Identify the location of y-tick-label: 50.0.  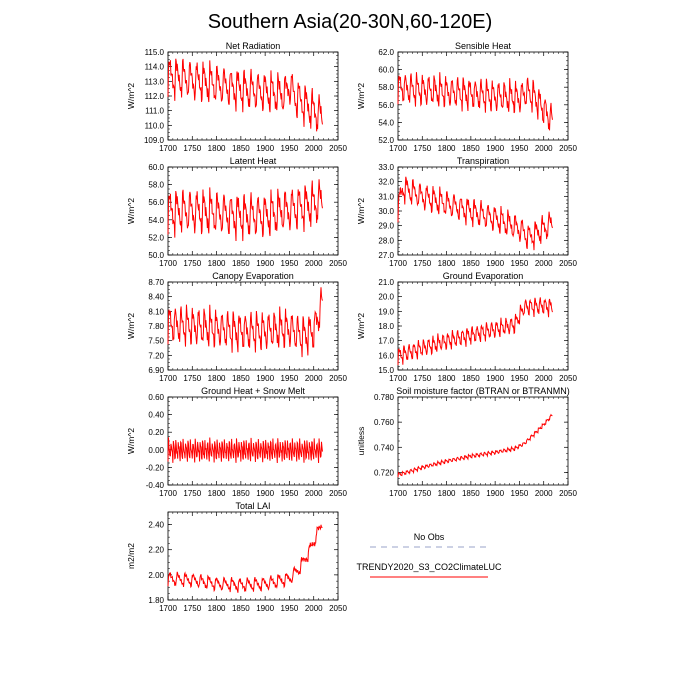
(156, 255).